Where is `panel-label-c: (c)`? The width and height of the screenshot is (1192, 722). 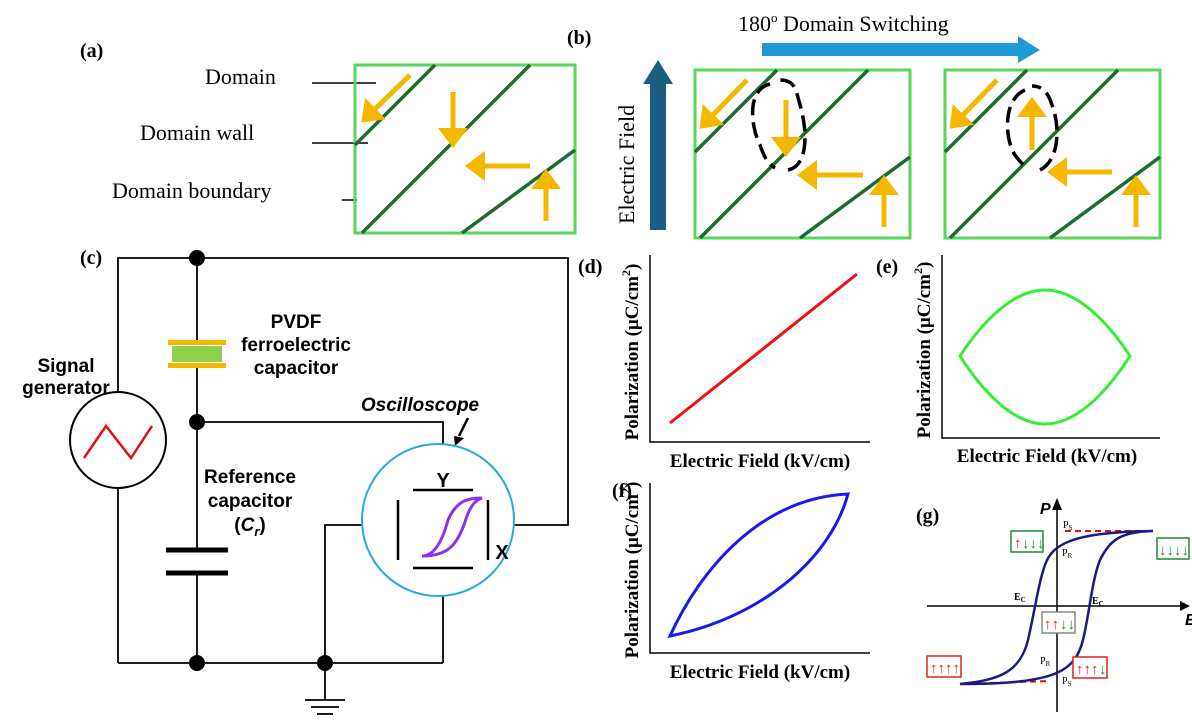 panel-label-c: (c) is located at coordinates (91, 258).